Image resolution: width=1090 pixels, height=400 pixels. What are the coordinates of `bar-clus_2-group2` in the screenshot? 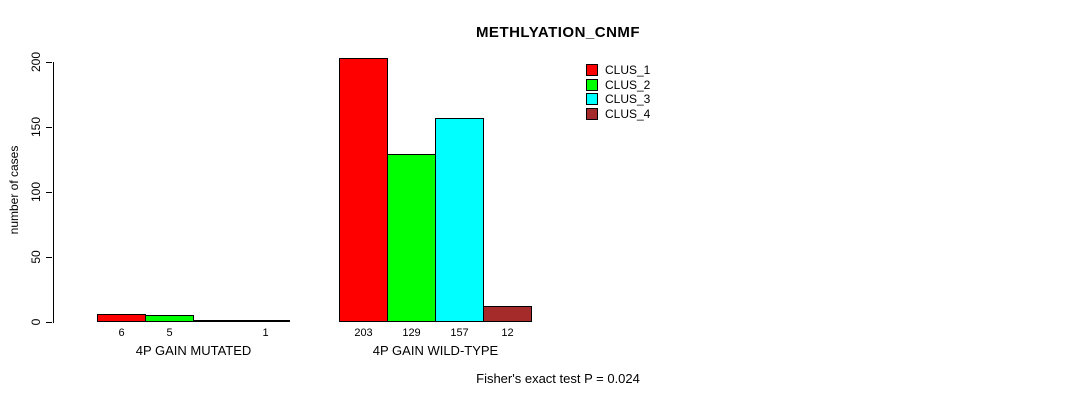 It's located at (411, 238).